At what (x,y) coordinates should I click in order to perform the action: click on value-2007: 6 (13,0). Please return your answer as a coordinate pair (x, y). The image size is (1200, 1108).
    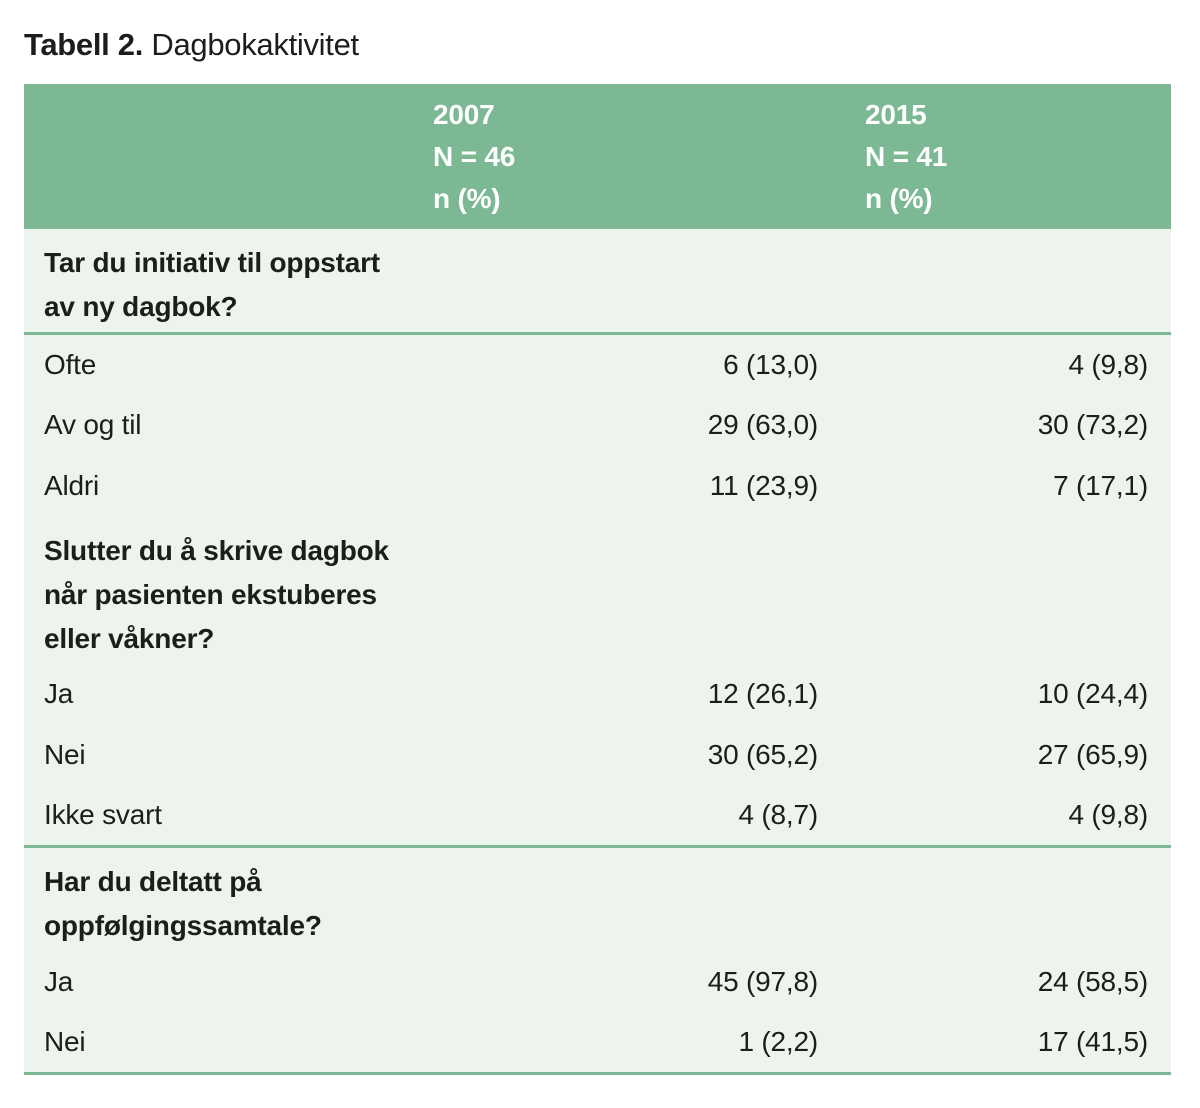
    Looking at the image, I should click on (626, 364).